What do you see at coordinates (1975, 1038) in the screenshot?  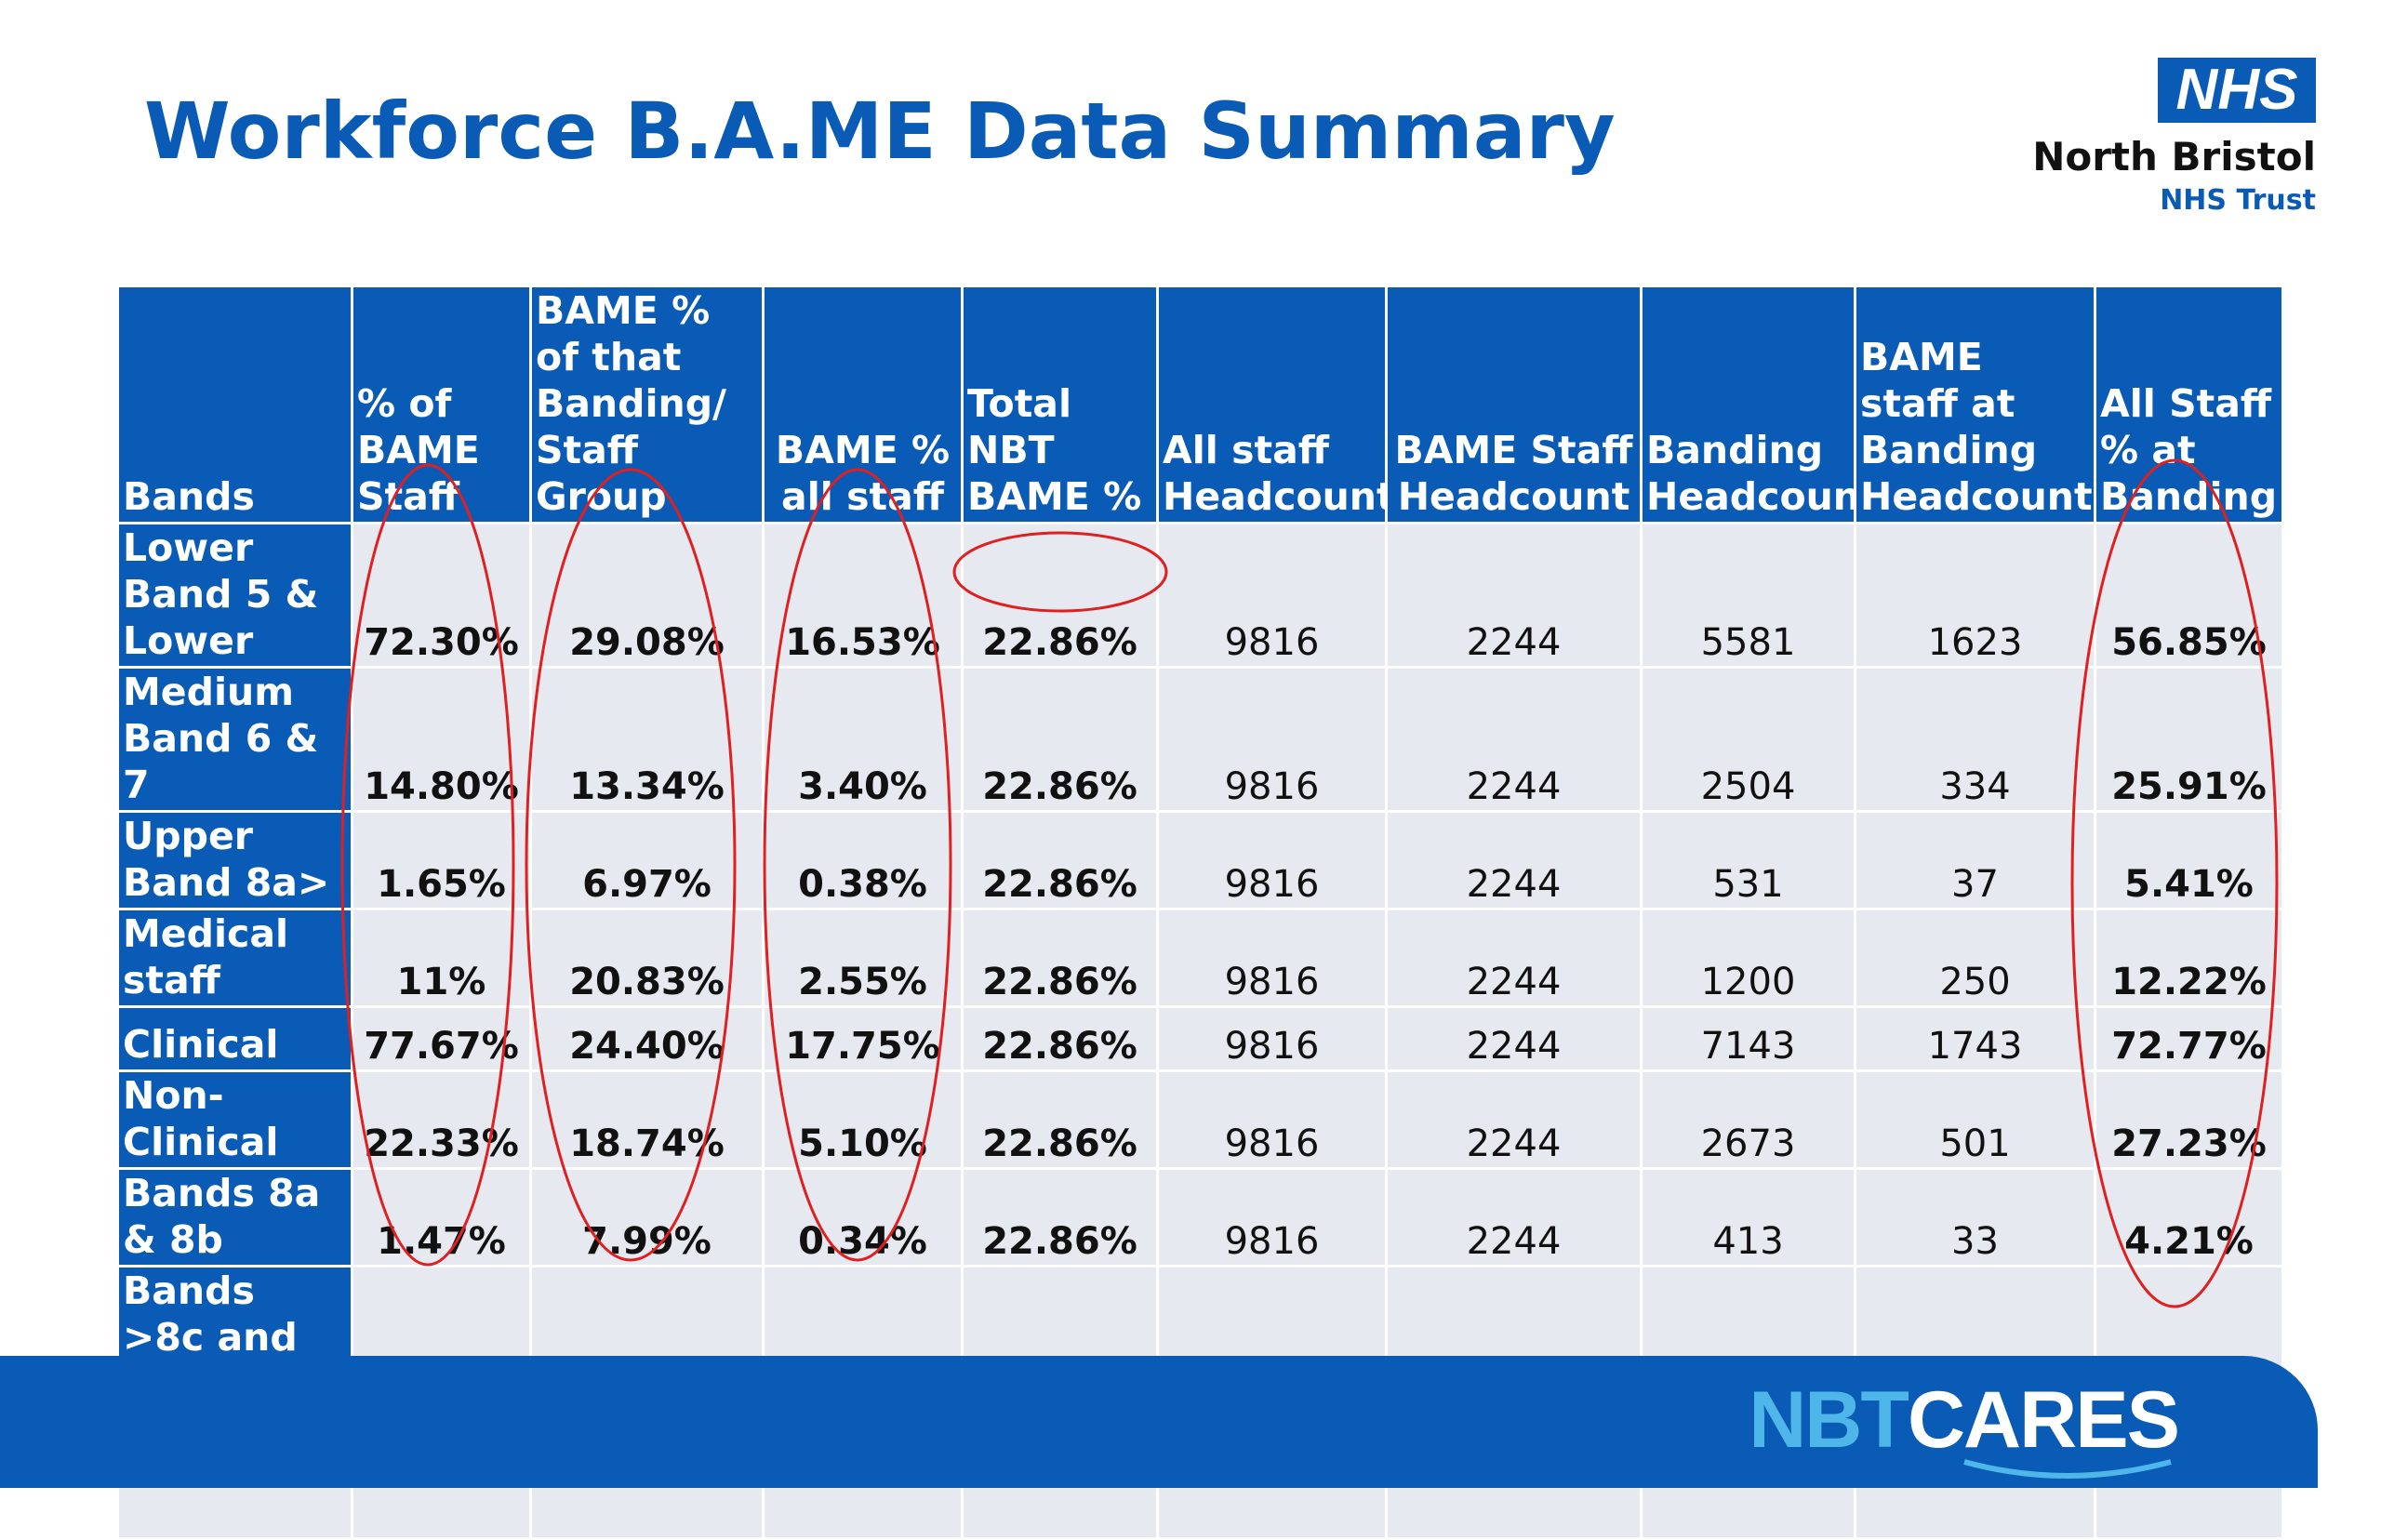 I see `cell: 1743` at bounding box center [1975, 1038].